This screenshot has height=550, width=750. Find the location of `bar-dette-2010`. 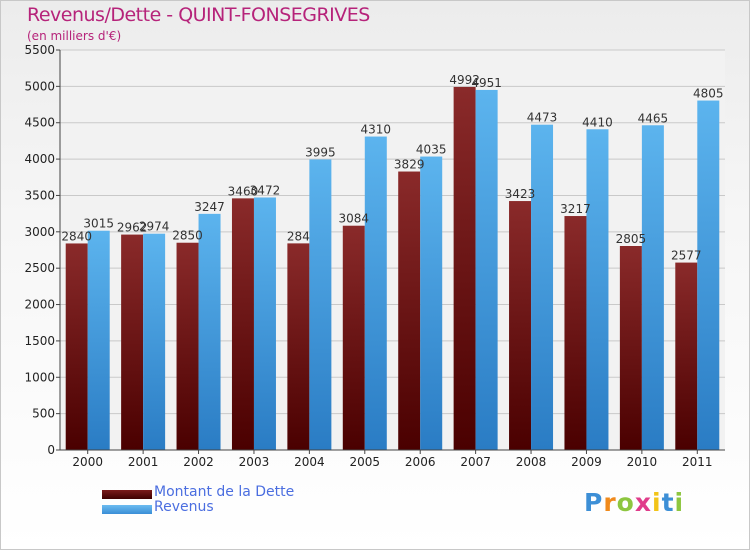

bar-dette-2010 is located at coordinates (630, 348).